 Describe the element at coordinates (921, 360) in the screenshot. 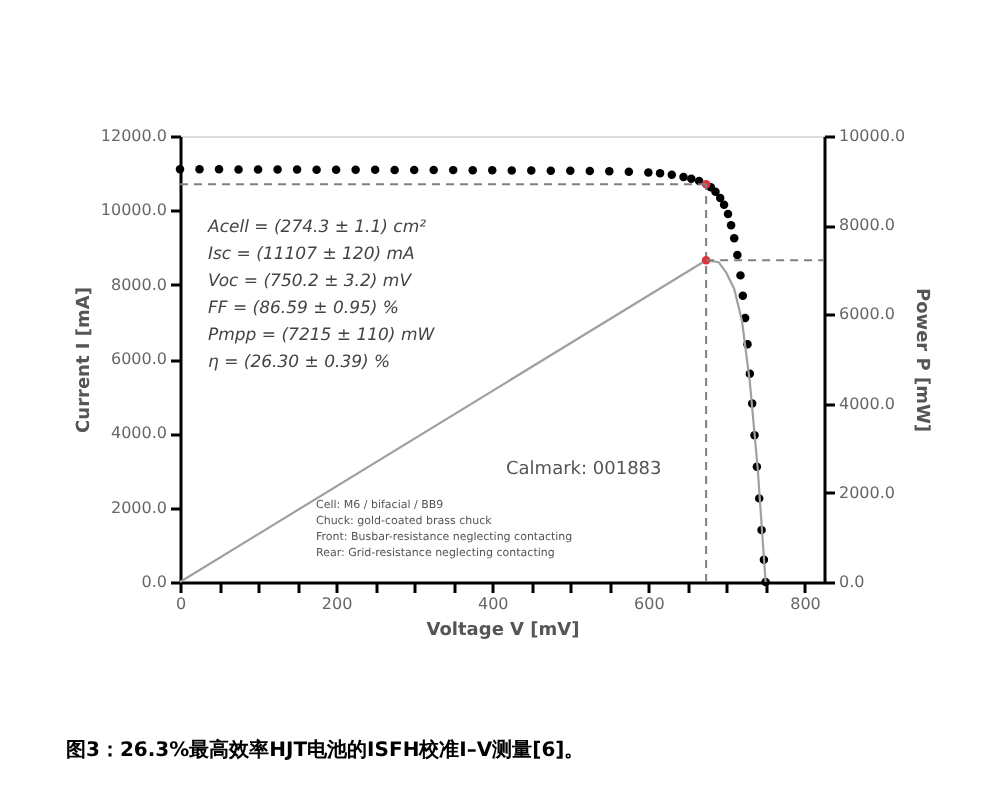

I see `y2-axis-title: Power P [mW]` at that location.